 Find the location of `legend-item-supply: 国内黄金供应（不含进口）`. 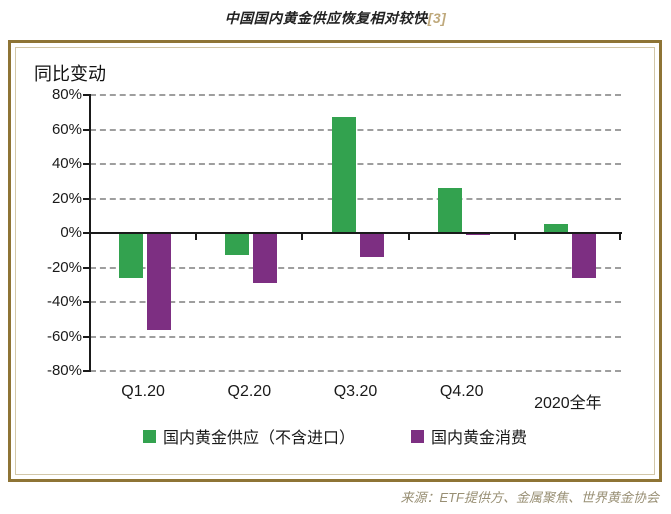

legend-item-supply: 国内黄金供应（不含进口） is located at coordinates (248, 436).